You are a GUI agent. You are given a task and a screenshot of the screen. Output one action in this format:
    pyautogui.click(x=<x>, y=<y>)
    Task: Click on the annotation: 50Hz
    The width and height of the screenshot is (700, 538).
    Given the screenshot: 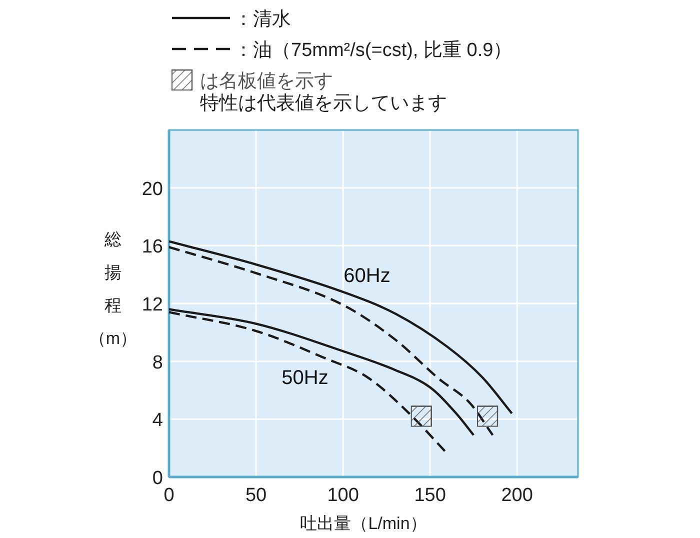 What is the action you would take?
    pyautogui.click(x=305, y=378)
    